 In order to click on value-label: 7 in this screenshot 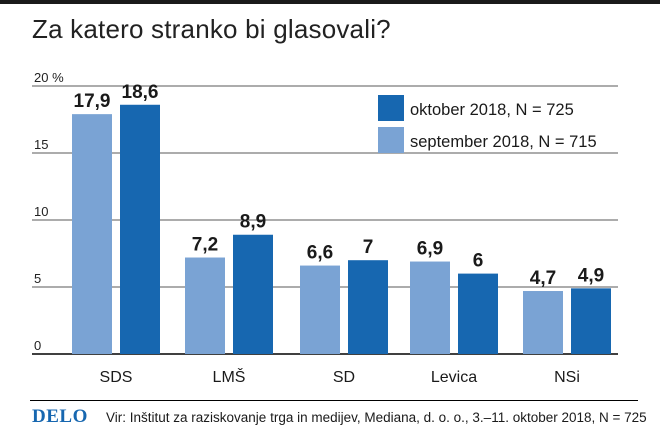, I will do `click(368, 247)`.